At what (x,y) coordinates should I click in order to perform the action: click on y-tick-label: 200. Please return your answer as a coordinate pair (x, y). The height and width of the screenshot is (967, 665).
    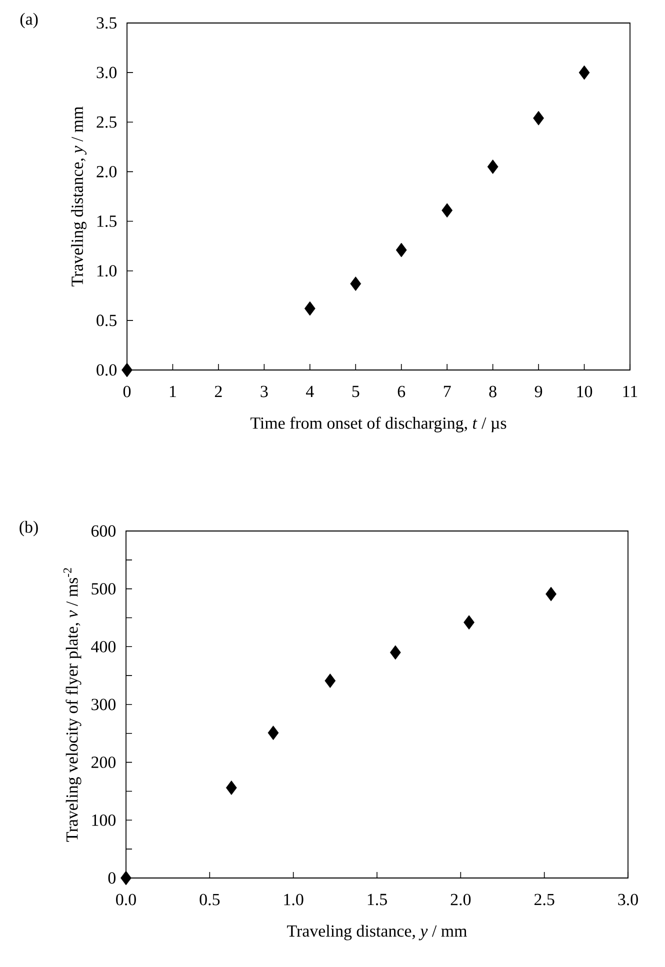
    Looking at the image, I should click on (104, 762).